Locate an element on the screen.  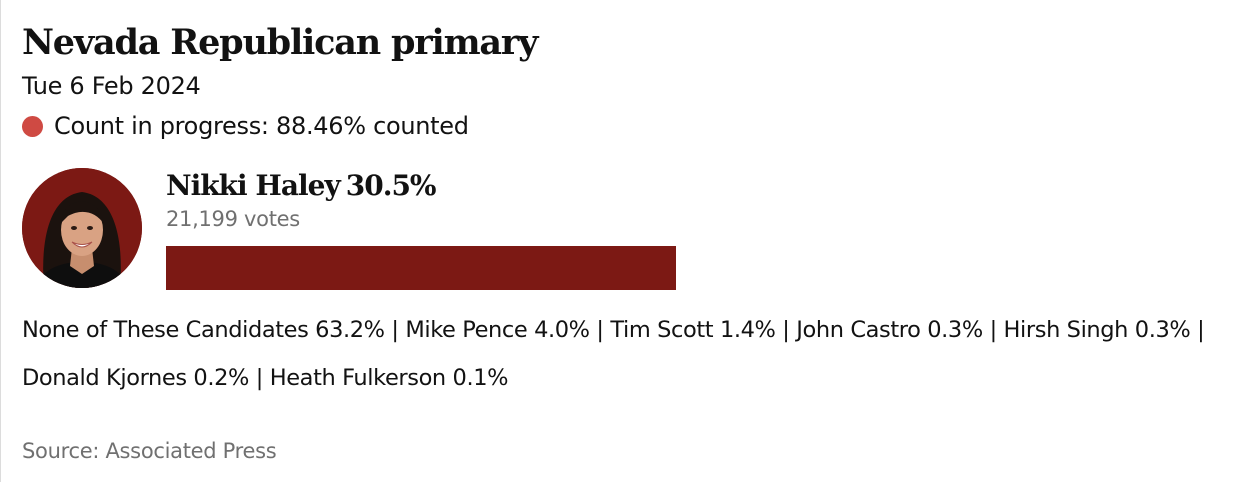
other-candidate-item: John Castro 0.3% is located at coordinates (889, 330).